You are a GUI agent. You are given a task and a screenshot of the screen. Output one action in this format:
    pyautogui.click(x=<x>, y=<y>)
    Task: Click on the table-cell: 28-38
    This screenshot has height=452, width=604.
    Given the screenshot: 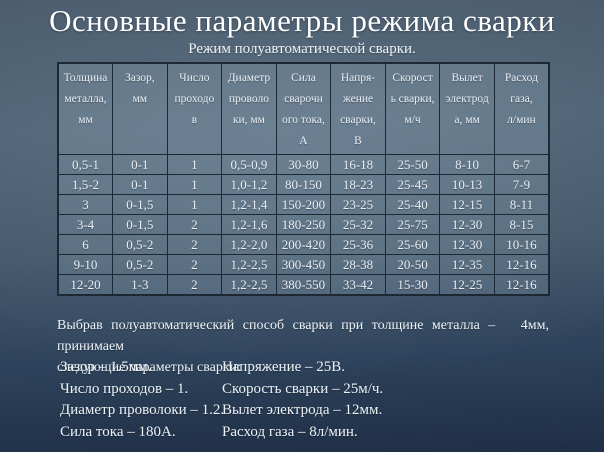 What is the action you would take?
    pyautogui.click(x=358, y=264)
    